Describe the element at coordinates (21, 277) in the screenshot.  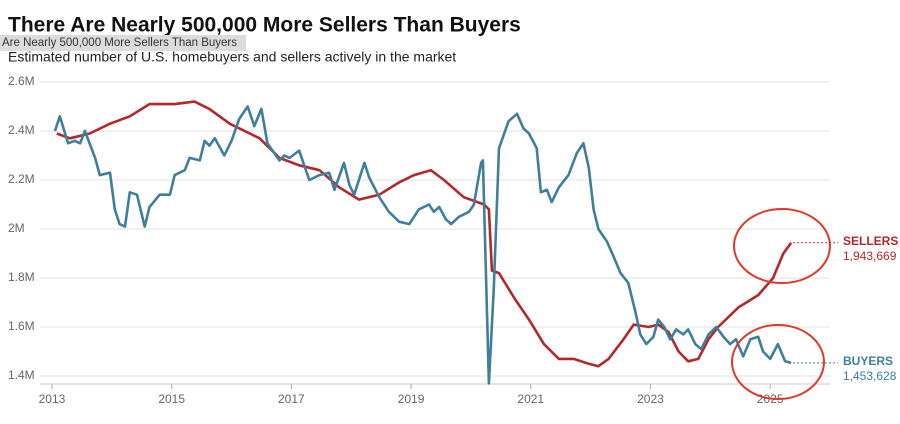
I see `y-tick-label: 1.8M` at that location.